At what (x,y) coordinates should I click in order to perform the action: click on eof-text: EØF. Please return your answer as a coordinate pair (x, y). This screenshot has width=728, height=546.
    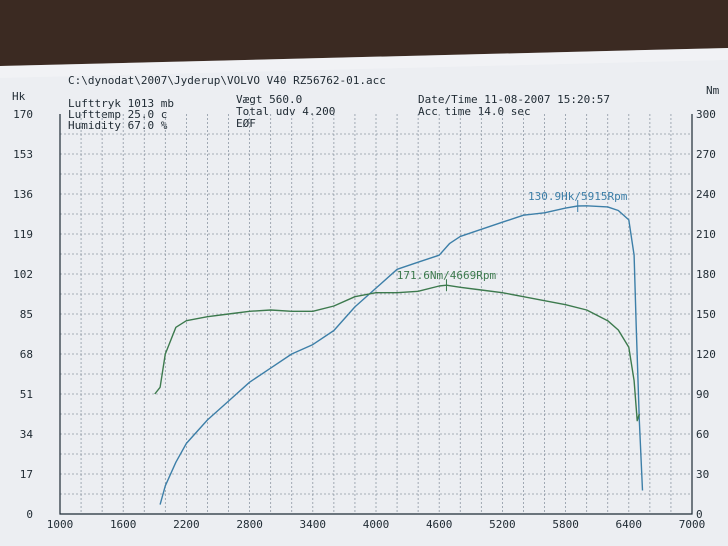
    Looking at the image, I should click on (246, 123).